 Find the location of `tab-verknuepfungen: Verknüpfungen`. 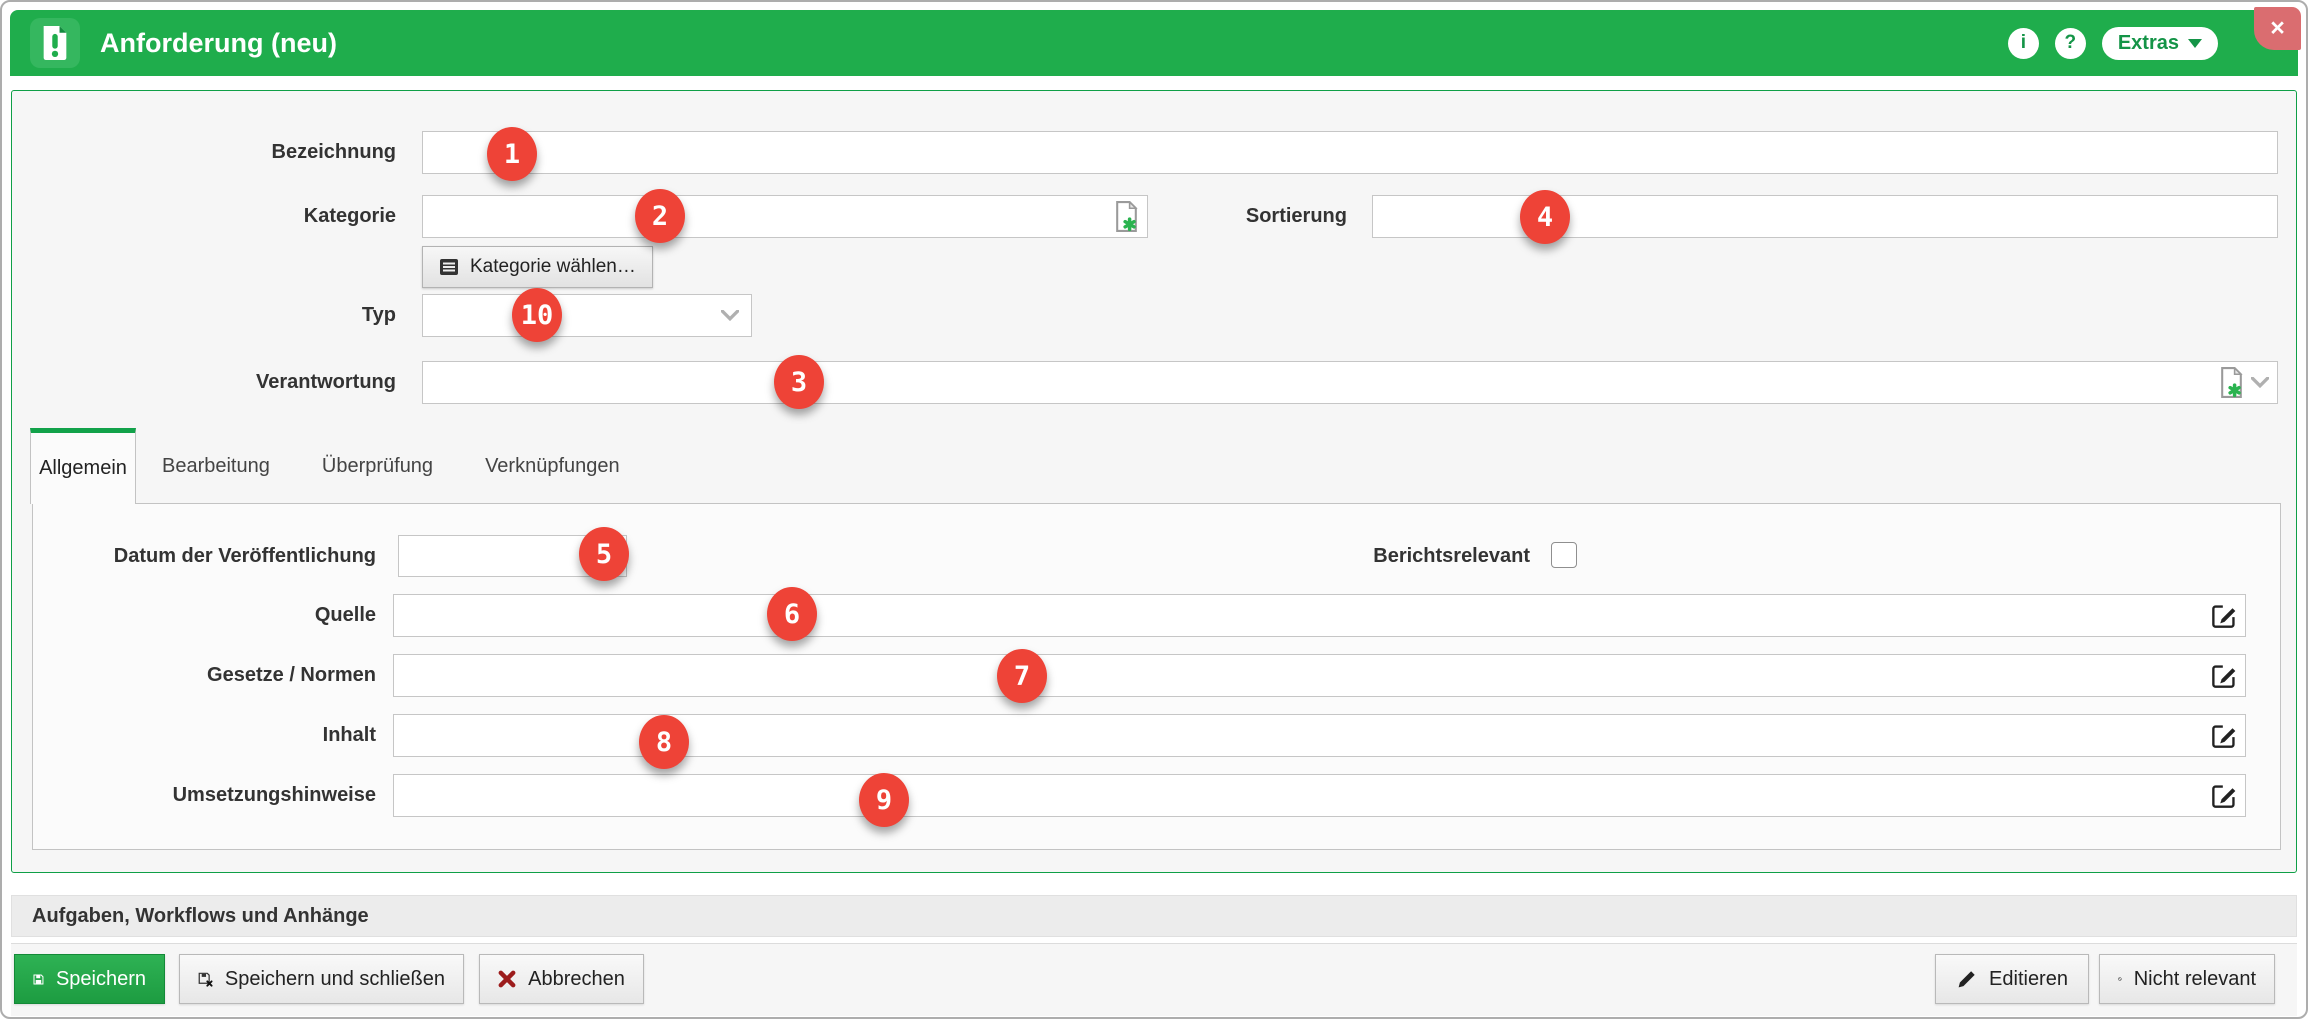

tab-verknuepfungen: Verknüpfungen is located at coordinates (552, 465).